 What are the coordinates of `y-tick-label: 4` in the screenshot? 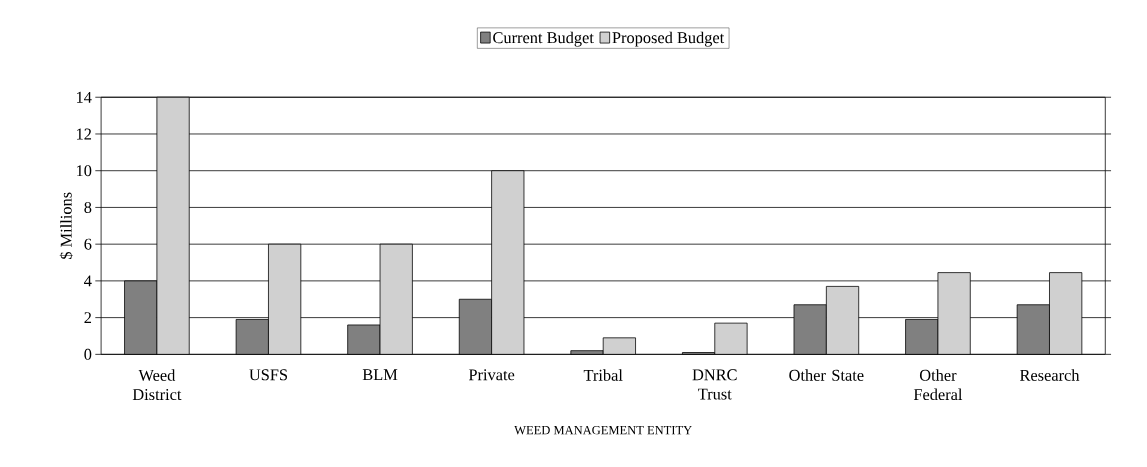 It's located at (88, 281).